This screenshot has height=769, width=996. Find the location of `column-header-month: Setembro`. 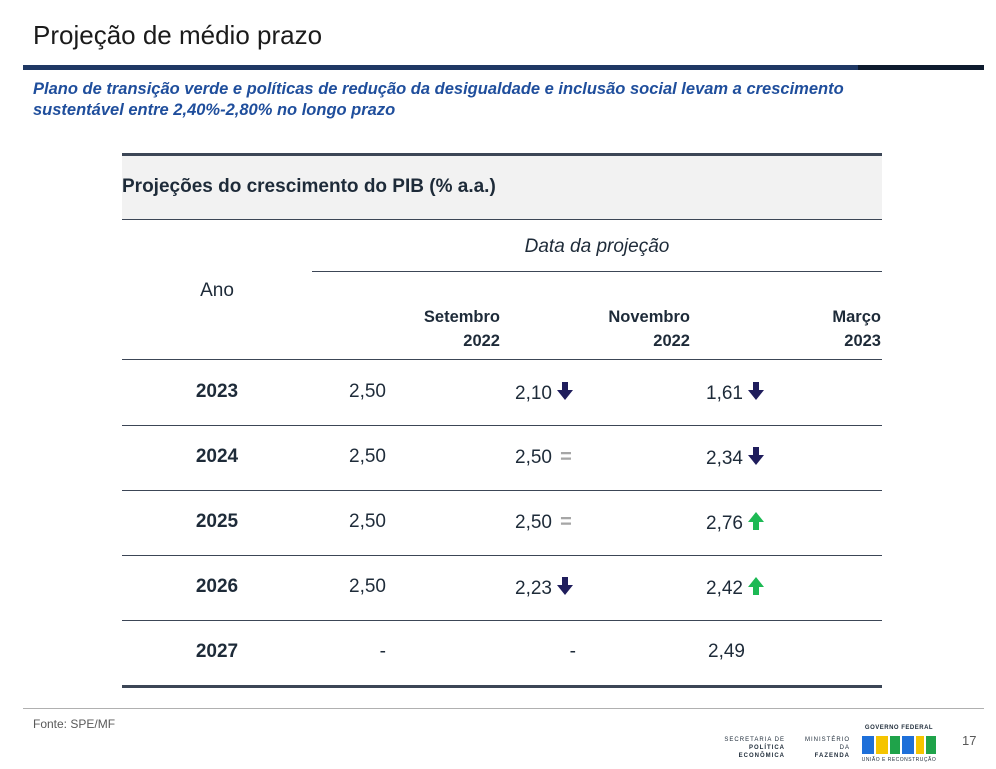

column-header-month: Setembro is located at coordinates (461, 317).